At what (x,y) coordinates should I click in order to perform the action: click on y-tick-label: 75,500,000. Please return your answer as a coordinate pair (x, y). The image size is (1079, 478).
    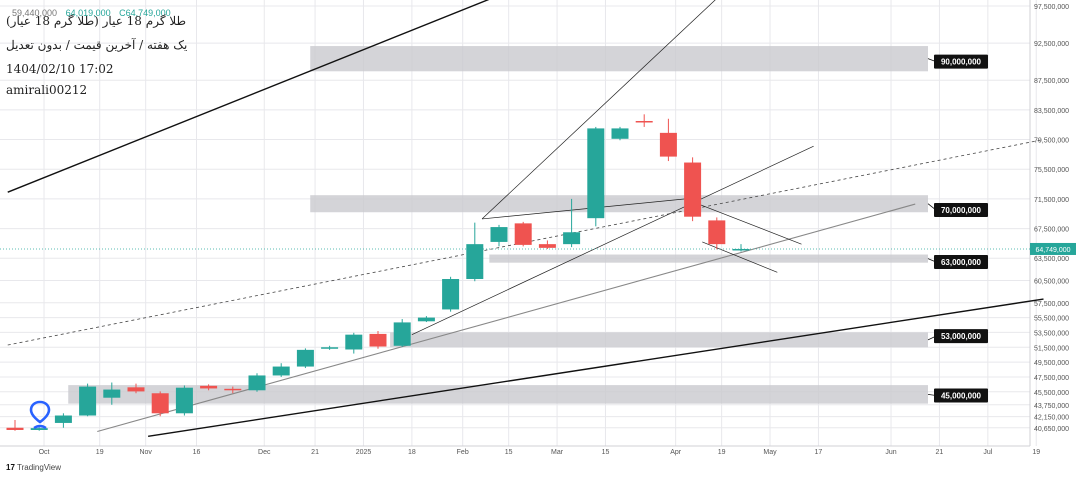
    Looking at the image, I should click on (1051, 170).